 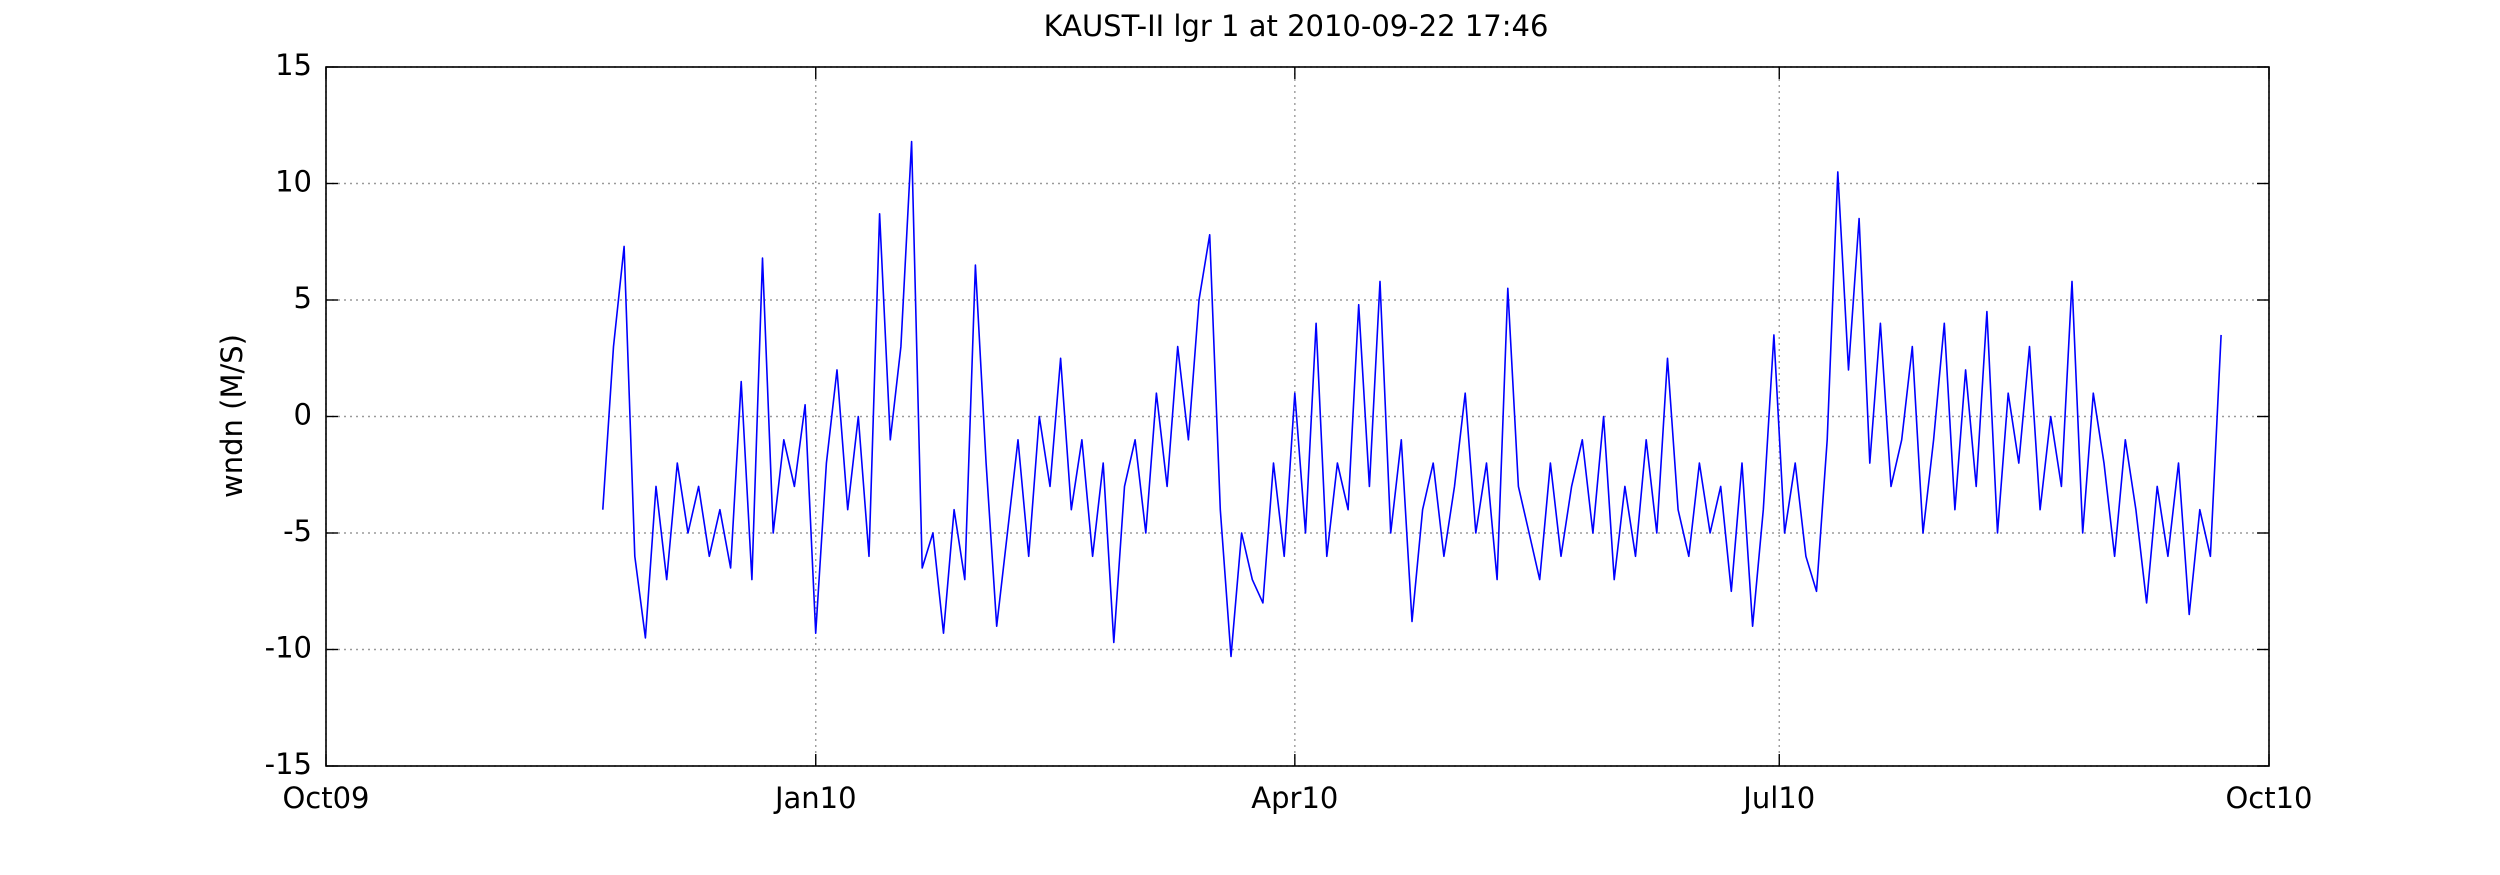 I want to click on x-tick-label: Jan10, so click(x=815, y=798).